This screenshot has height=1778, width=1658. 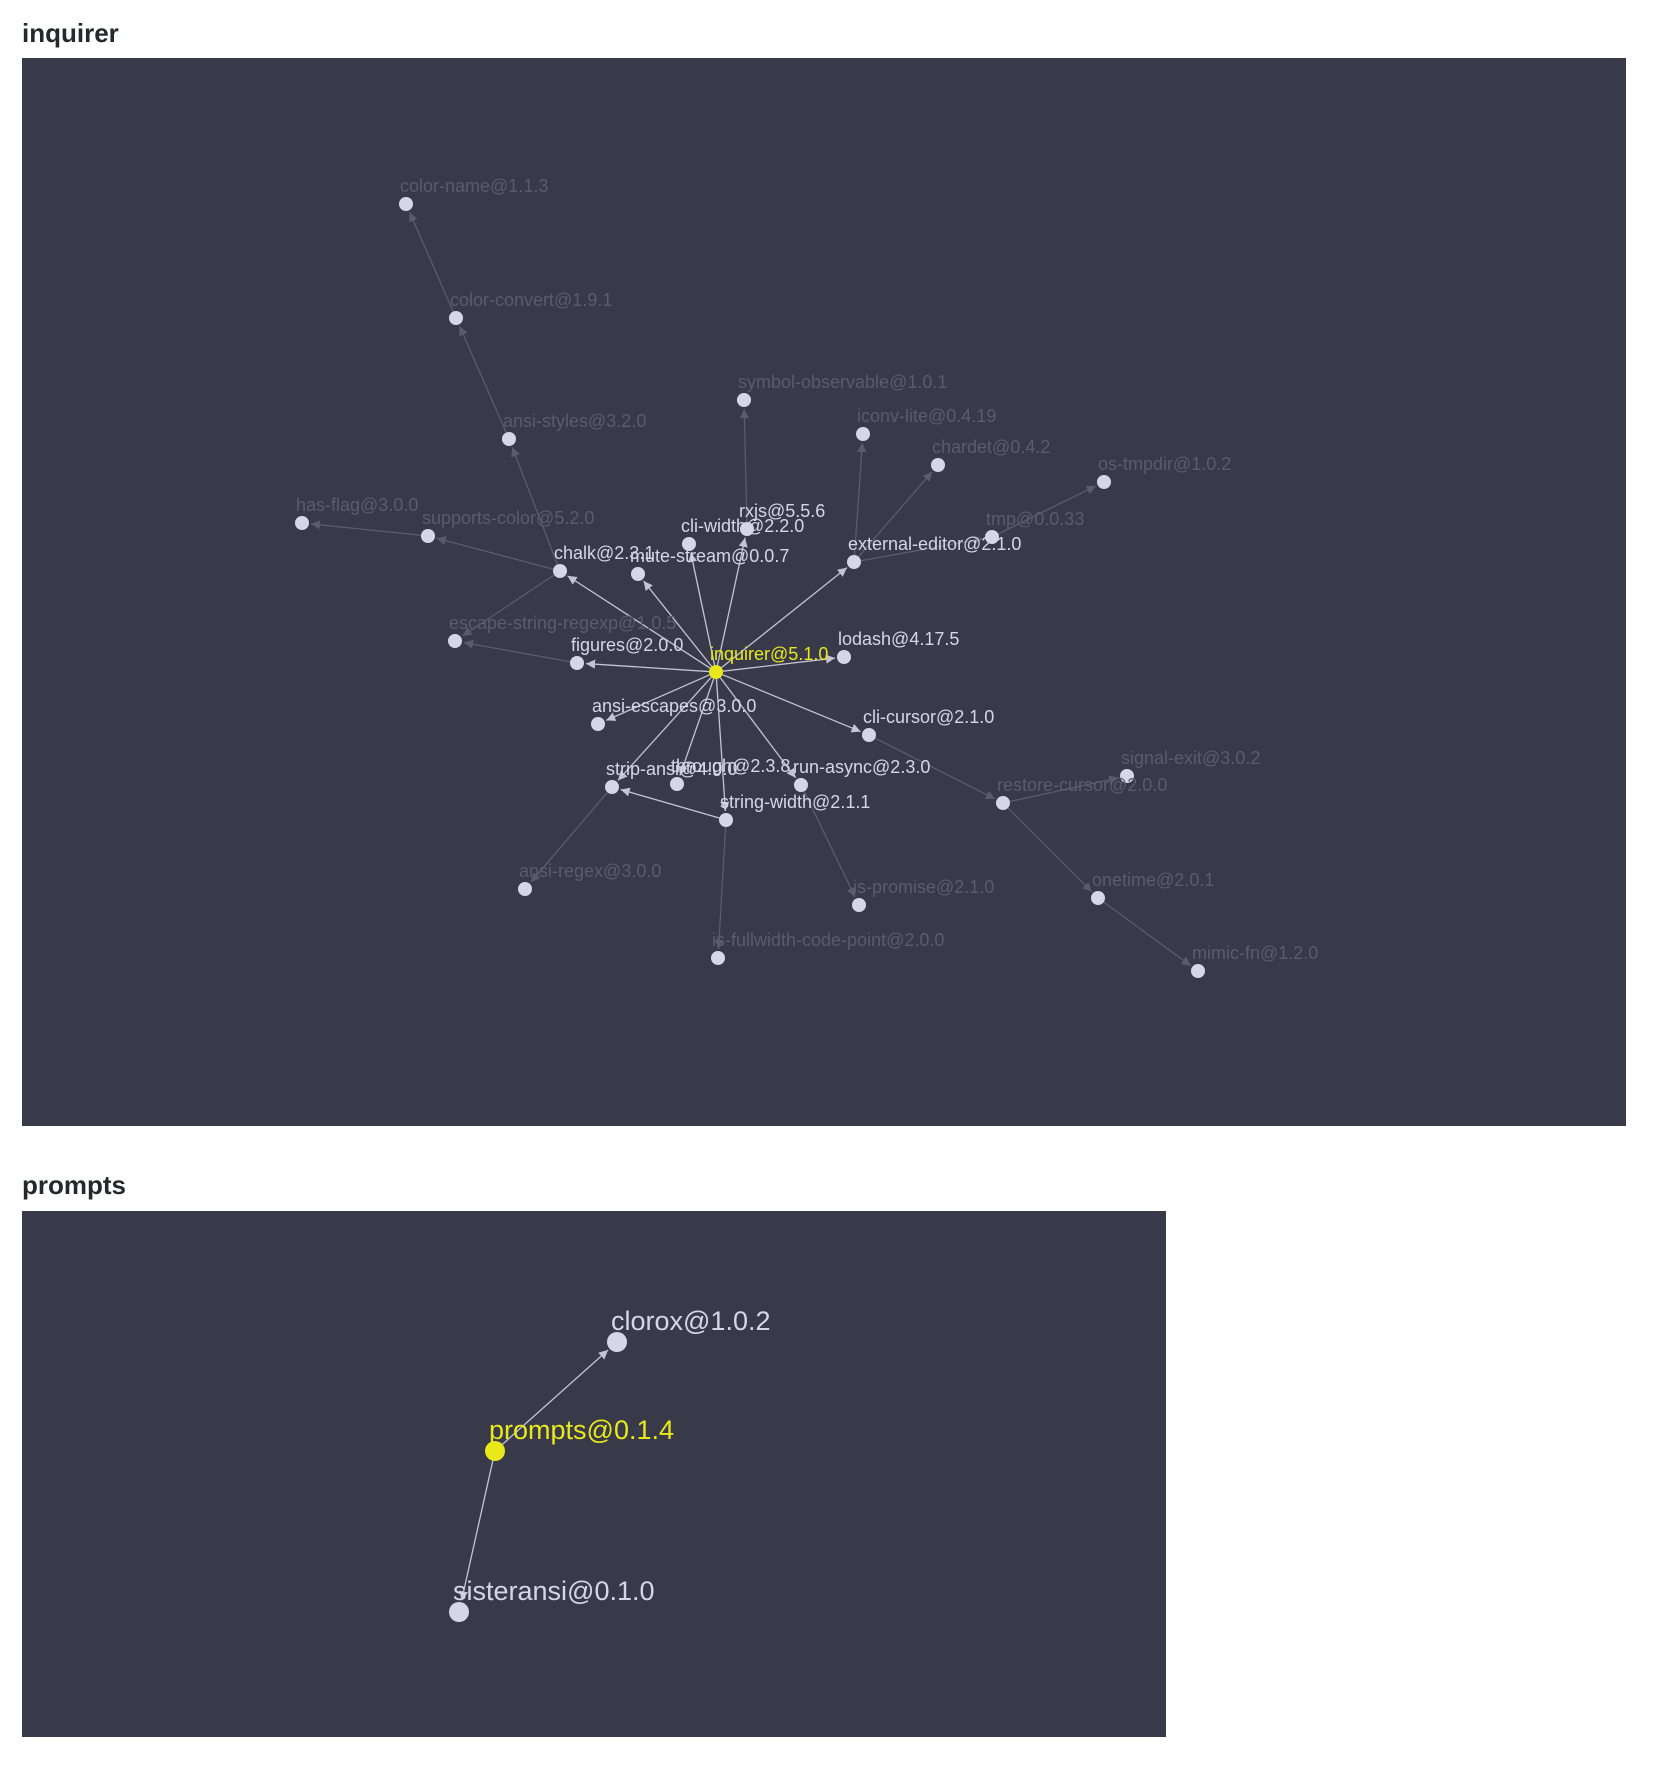 What do you see at coordinates (898, 646) in the screenshot?
I see `node-lodash: lodash@4.17.5` at bounding box center [898, 646].